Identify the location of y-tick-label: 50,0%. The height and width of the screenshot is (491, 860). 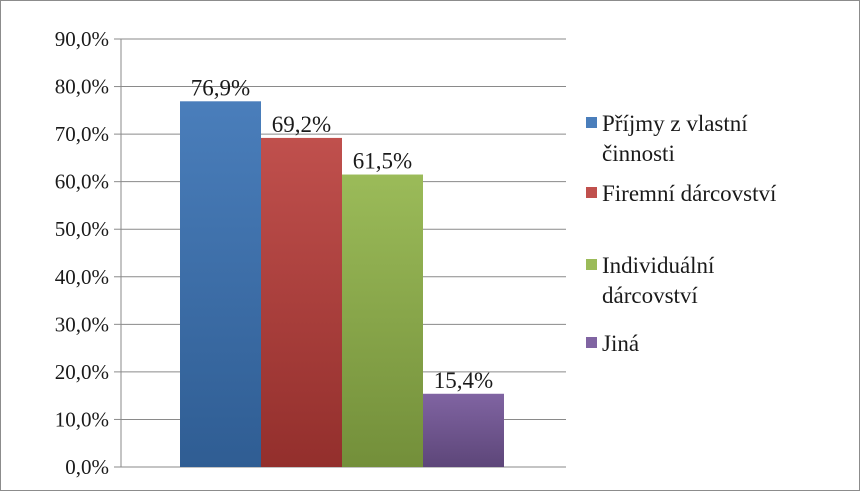
(82, 229).